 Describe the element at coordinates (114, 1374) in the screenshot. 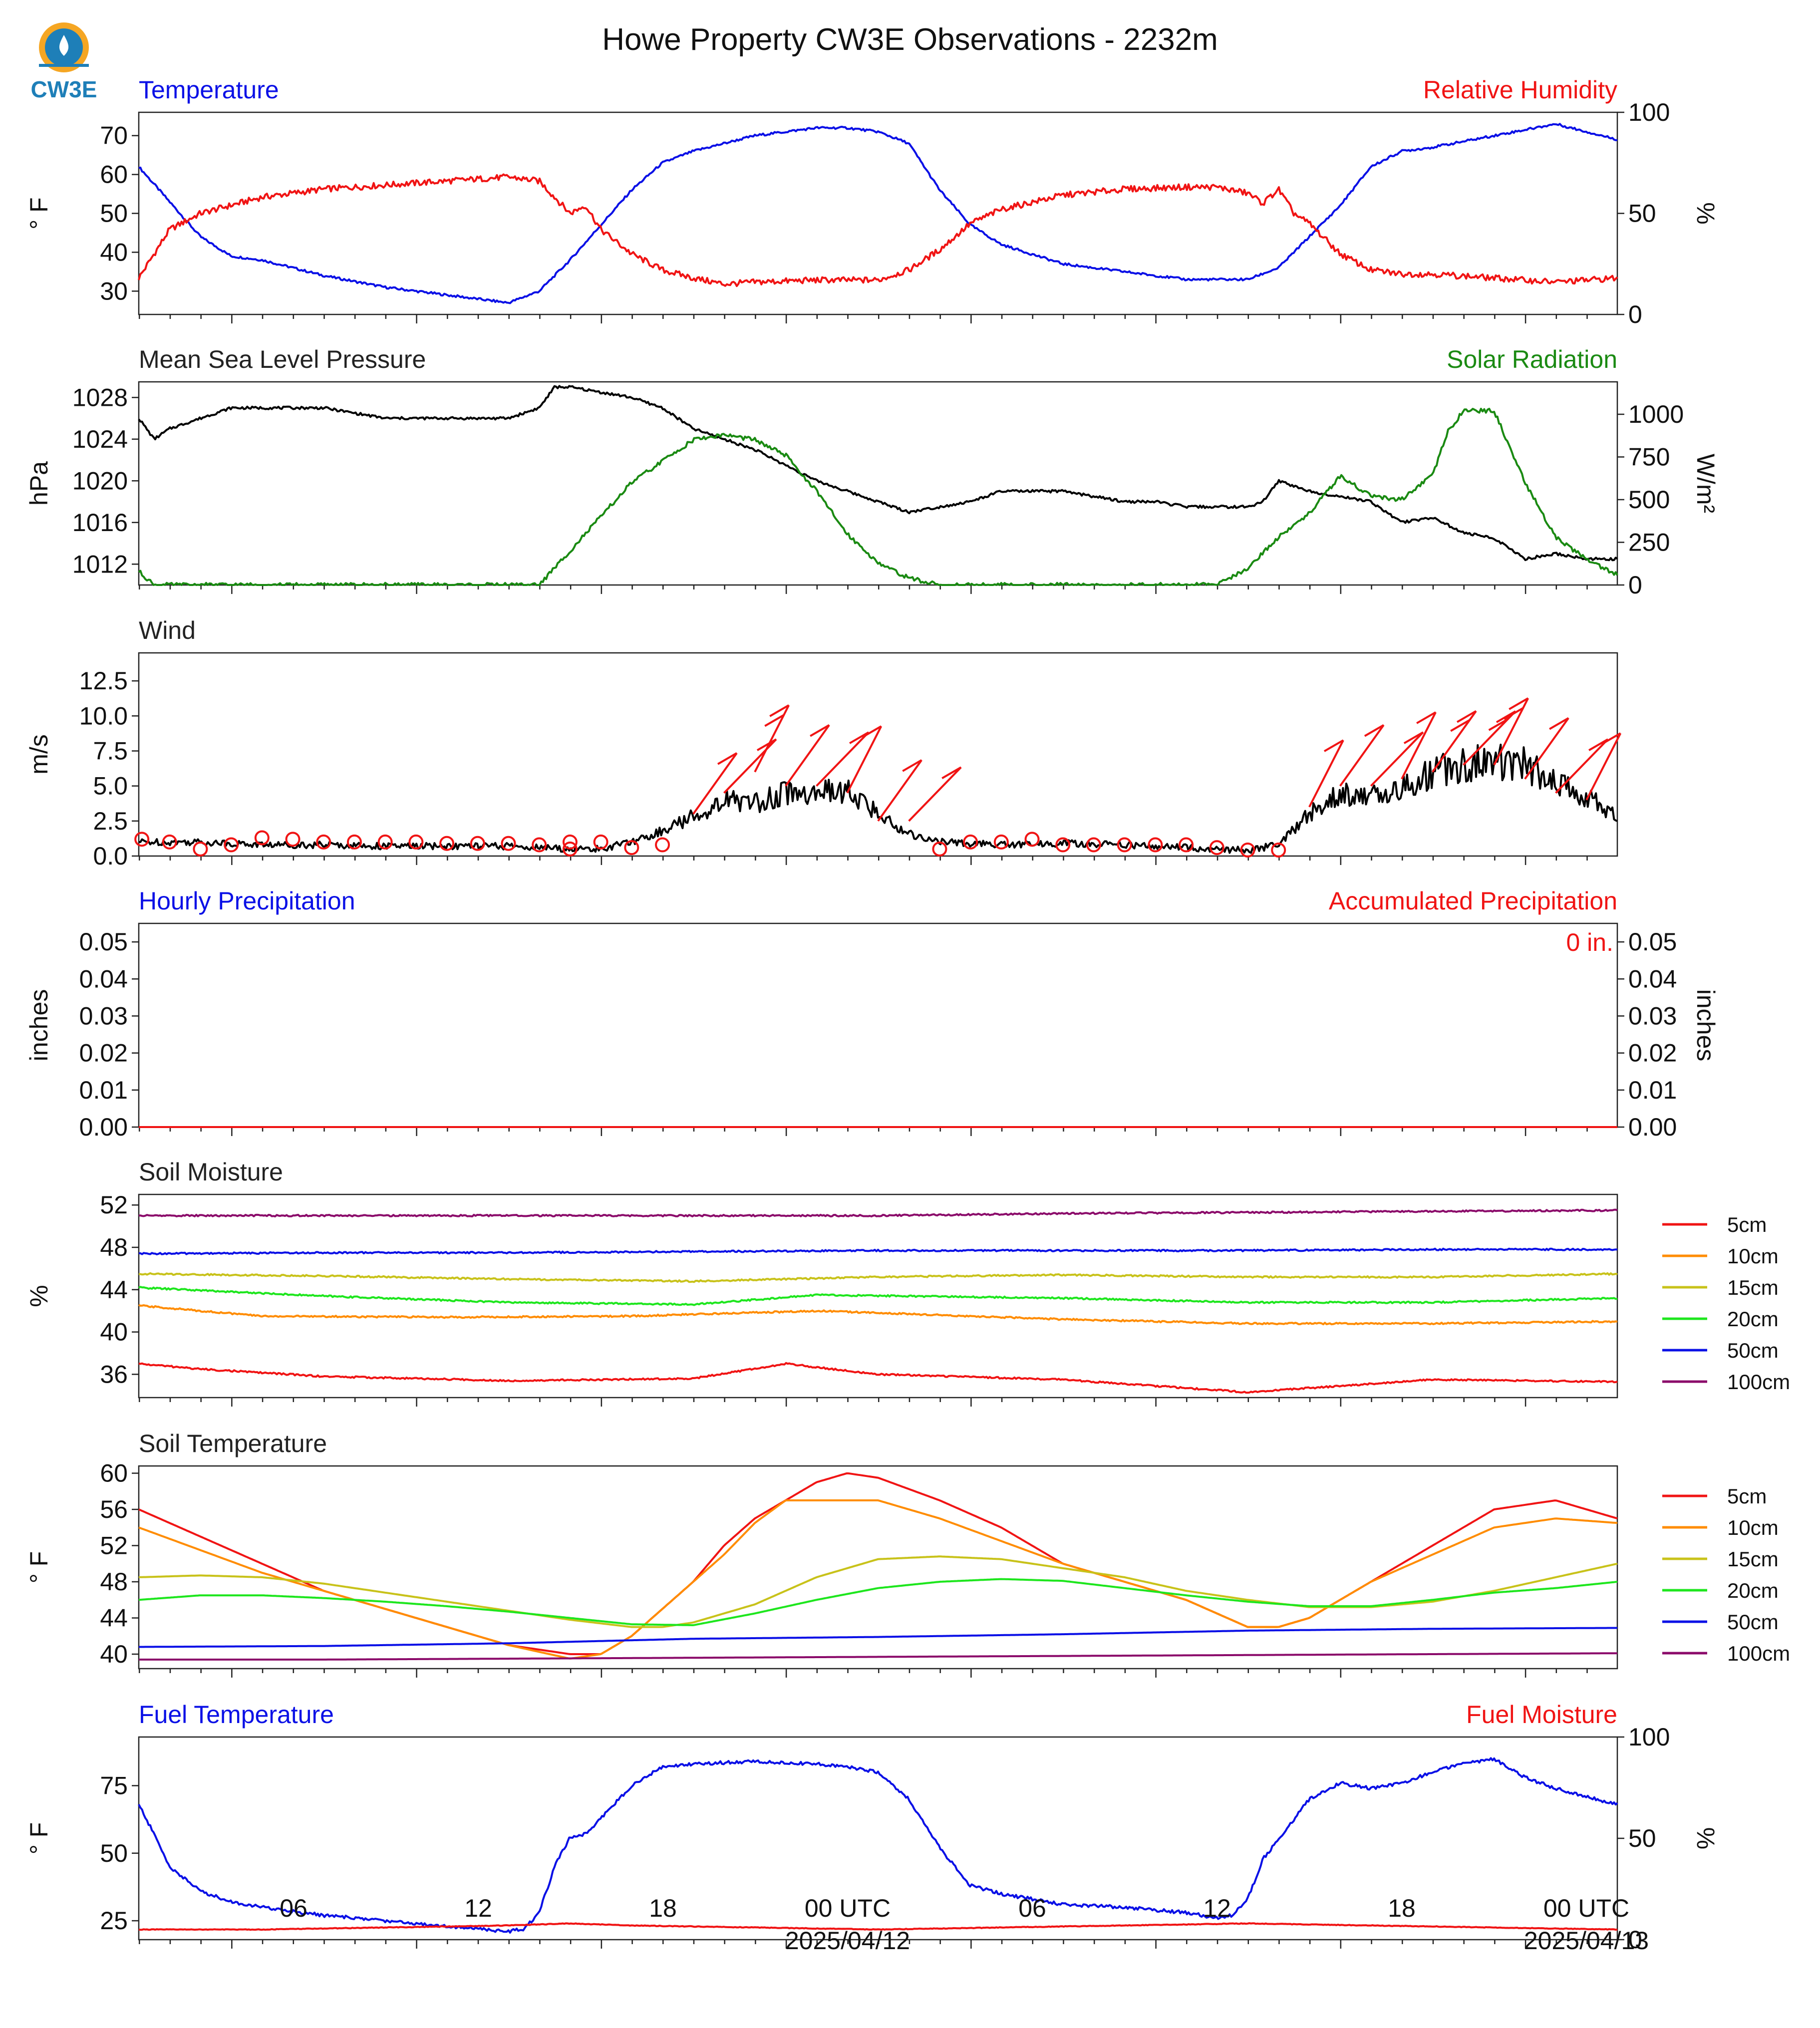

I see `y-tick-label: 36` at that location.